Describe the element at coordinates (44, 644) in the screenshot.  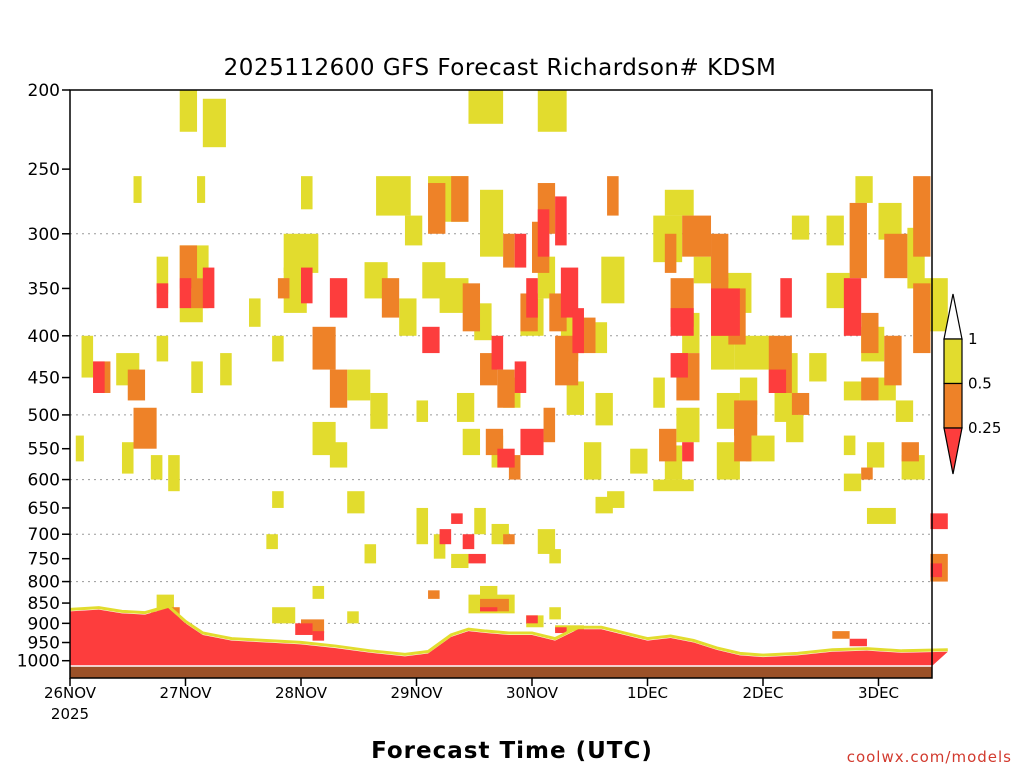
I see `y-tick-label: 950` at that location.